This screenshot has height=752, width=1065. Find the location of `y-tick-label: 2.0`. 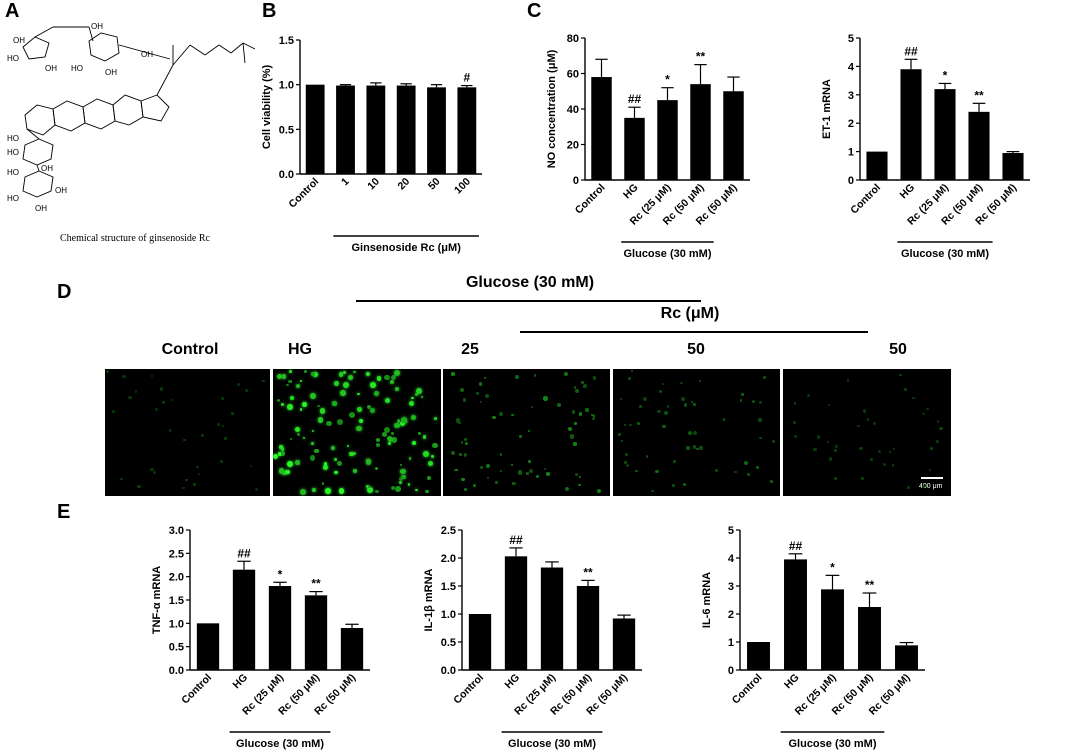

y-tick-label: 2.0 is located at coordinates (176, 578).